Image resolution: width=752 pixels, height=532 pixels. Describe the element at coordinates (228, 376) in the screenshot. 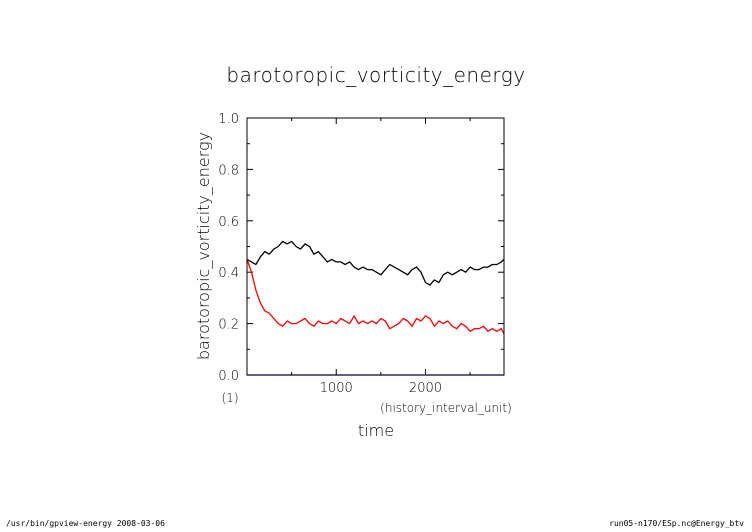

I see `y-tick-label: 0.0` at that location.